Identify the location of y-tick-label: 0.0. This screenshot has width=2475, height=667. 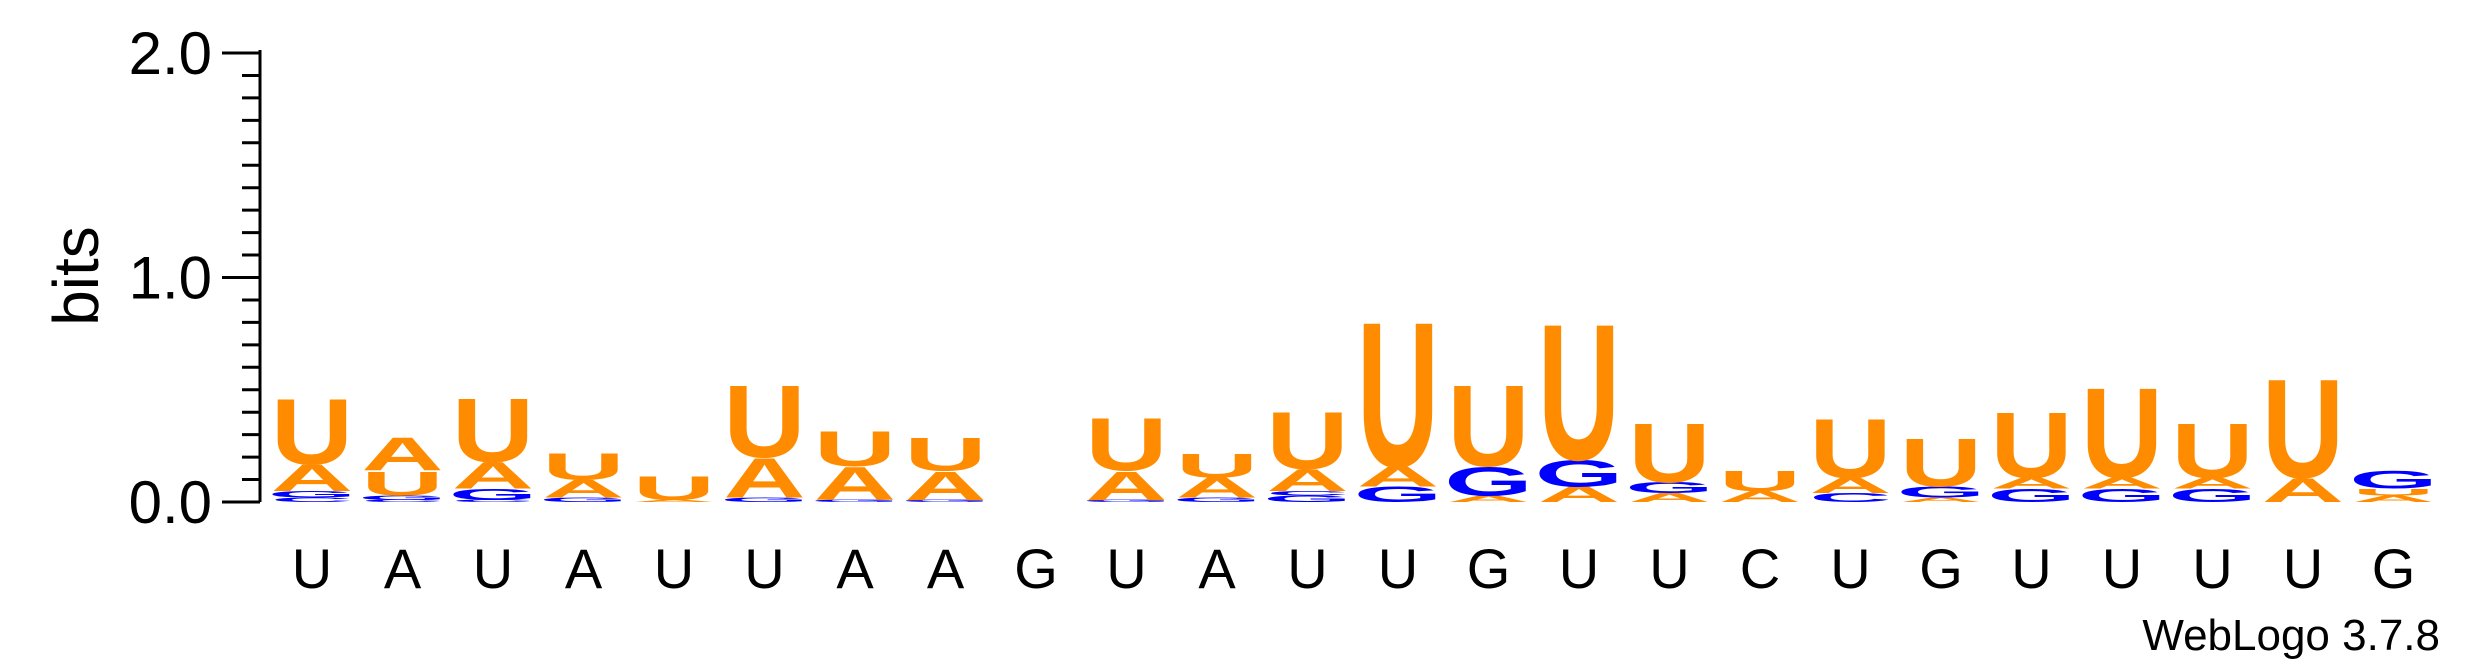
(170, 502).